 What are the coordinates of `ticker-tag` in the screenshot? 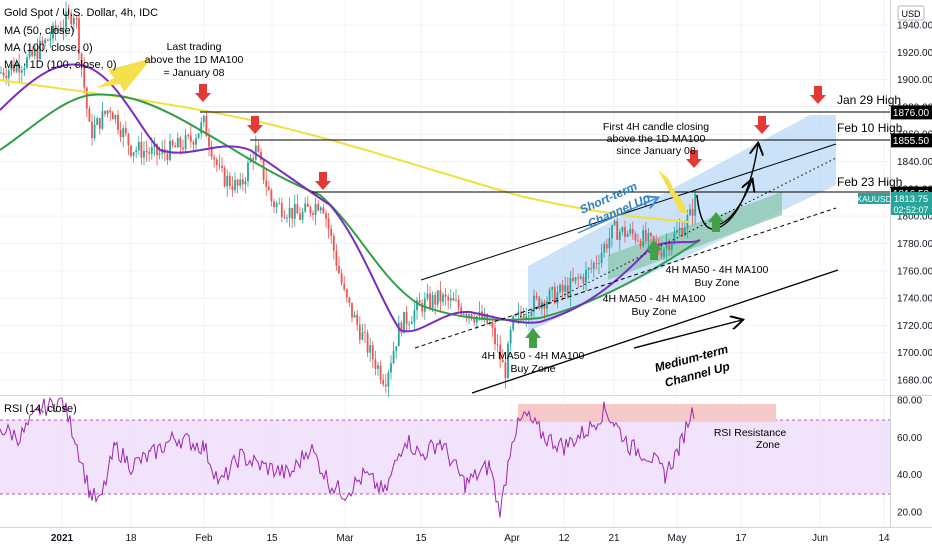 It's located at (874, 198).